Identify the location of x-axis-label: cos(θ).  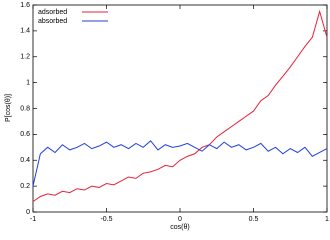
(179, 227).